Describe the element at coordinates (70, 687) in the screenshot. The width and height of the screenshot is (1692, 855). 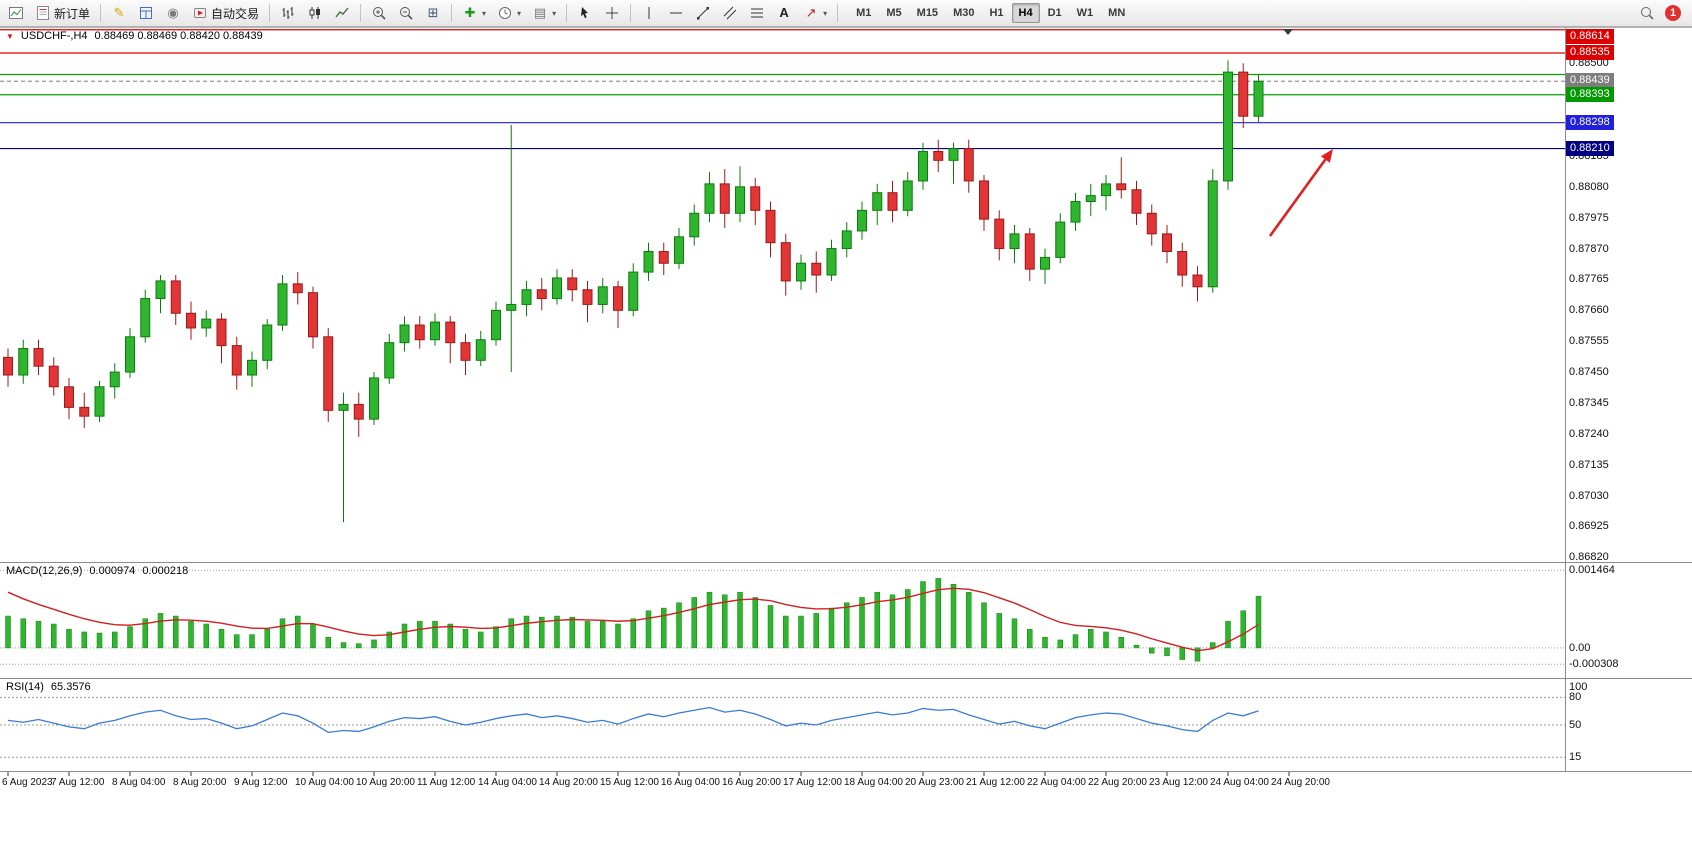
I see `rsi-value: 65.3576` at that location.